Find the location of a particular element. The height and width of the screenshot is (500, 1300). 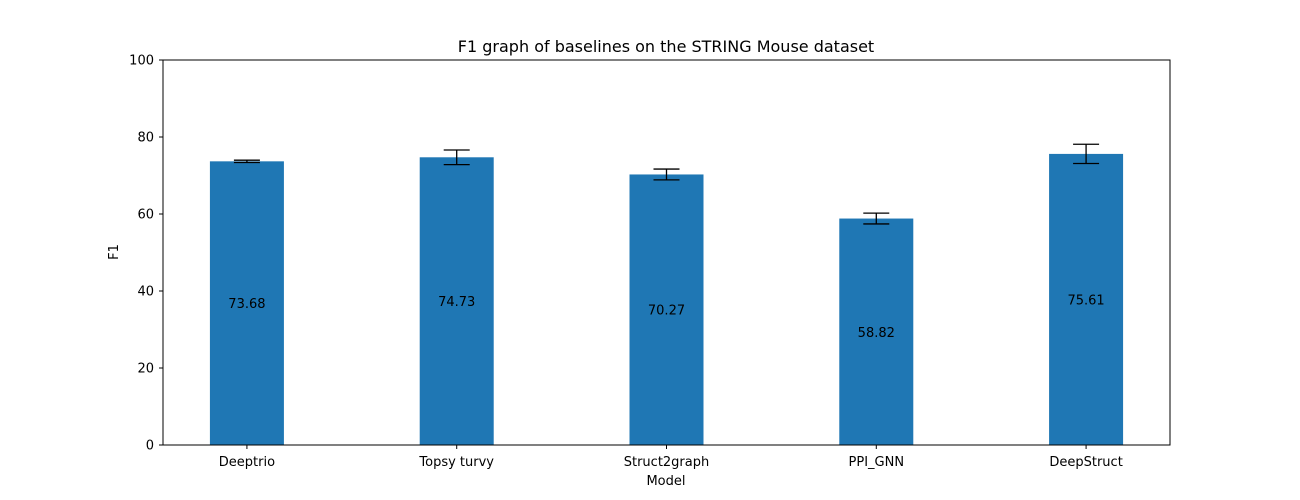

bar-value-label: 73.68 is located at coordinates (246, 304).